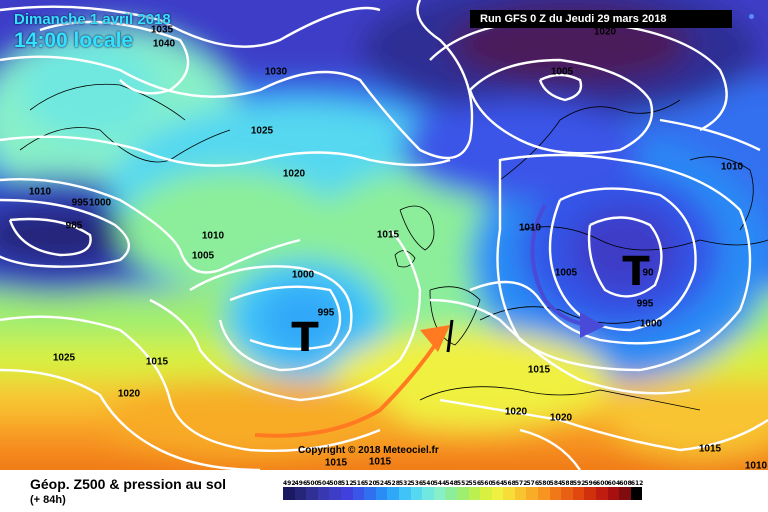  What do you see at coordinates (92, 19) in the screenshot?
I see `forecast-date: Dimanche 1 avril 2018` at bounding box center [92, 19].